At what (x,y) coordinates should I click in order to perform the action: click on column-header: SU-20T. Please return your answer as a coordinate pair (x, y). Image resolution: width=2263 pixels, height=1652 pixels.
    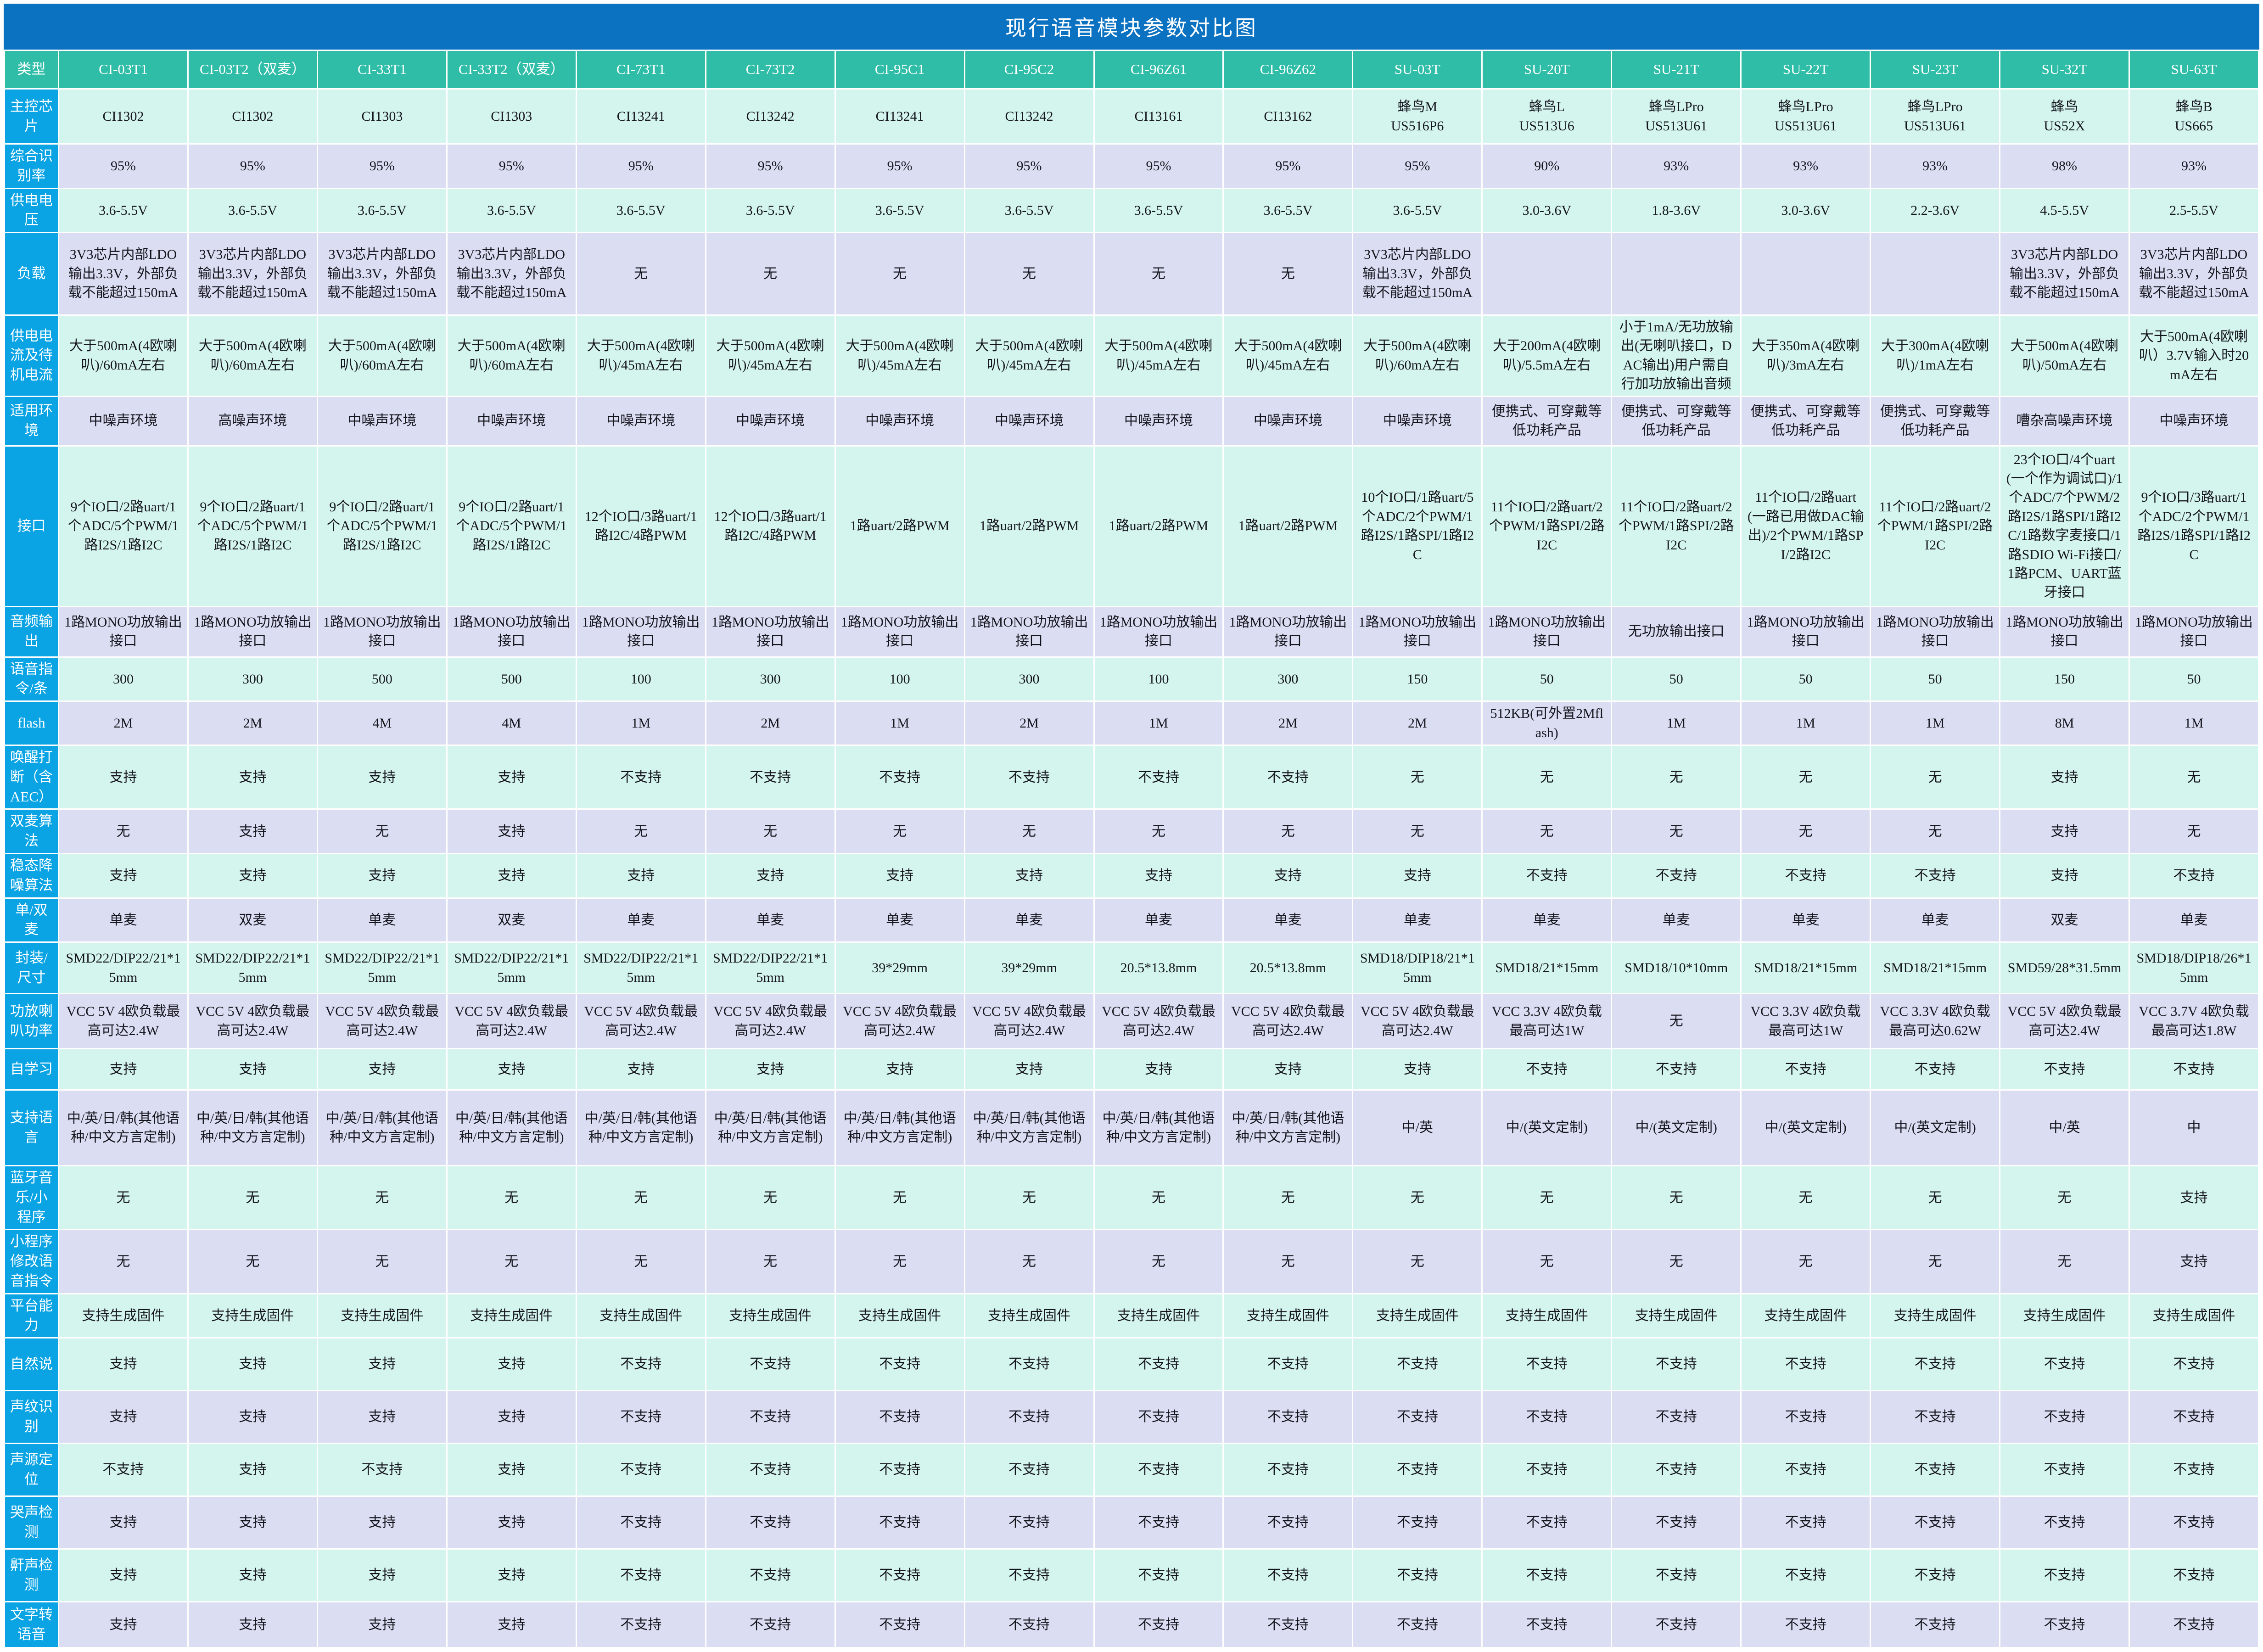
    Looking at the image, I should click on (1547, 70).